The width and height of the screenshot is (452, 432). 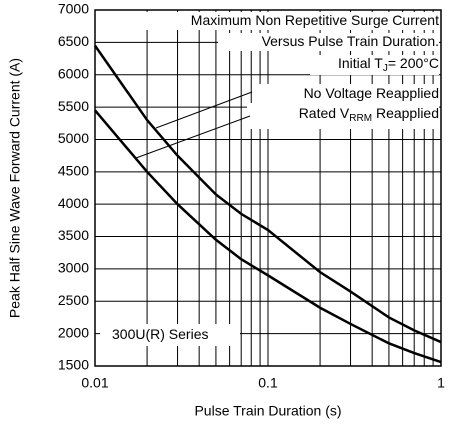 I want to click on text-part: = 200°C, so click(x=413, y=63).